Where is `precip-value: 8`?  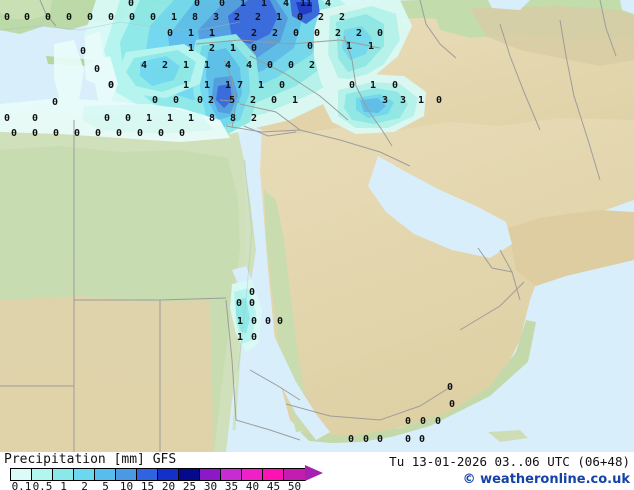
precip-value: 8 is located at coordinates (233, 118).